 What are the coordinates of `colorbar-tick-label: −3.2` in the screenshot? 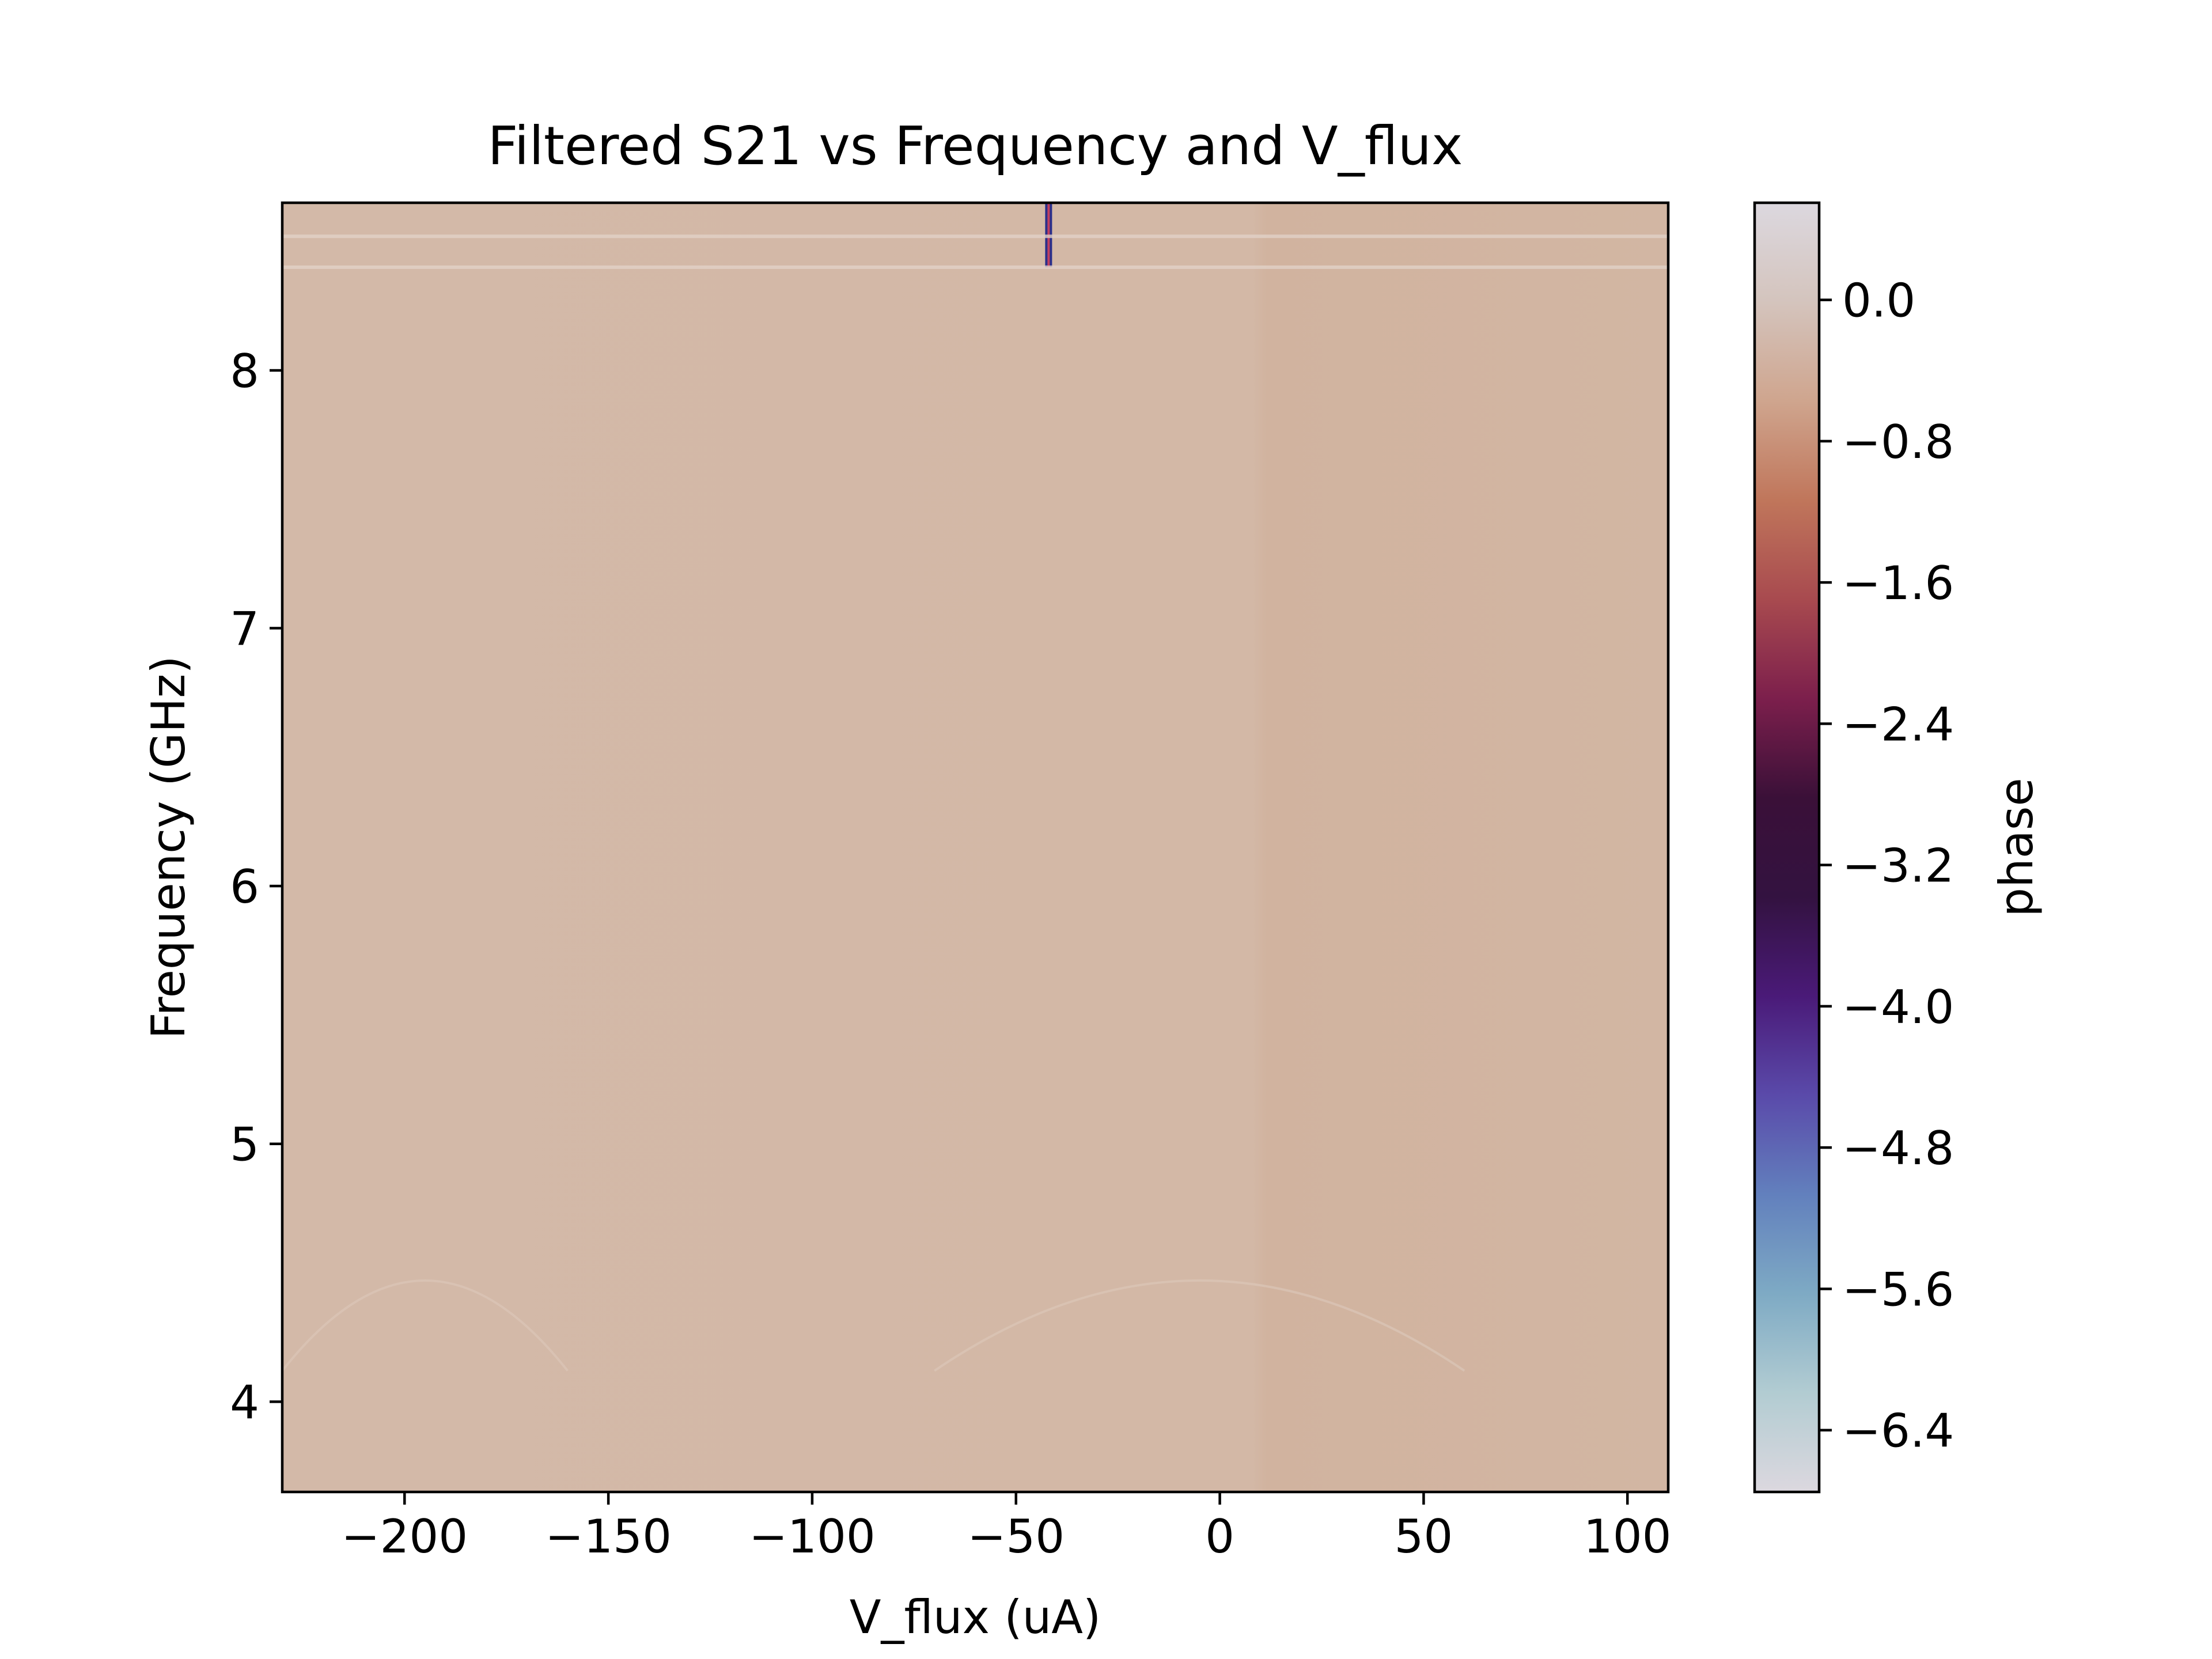 It's located at (1898, 866).